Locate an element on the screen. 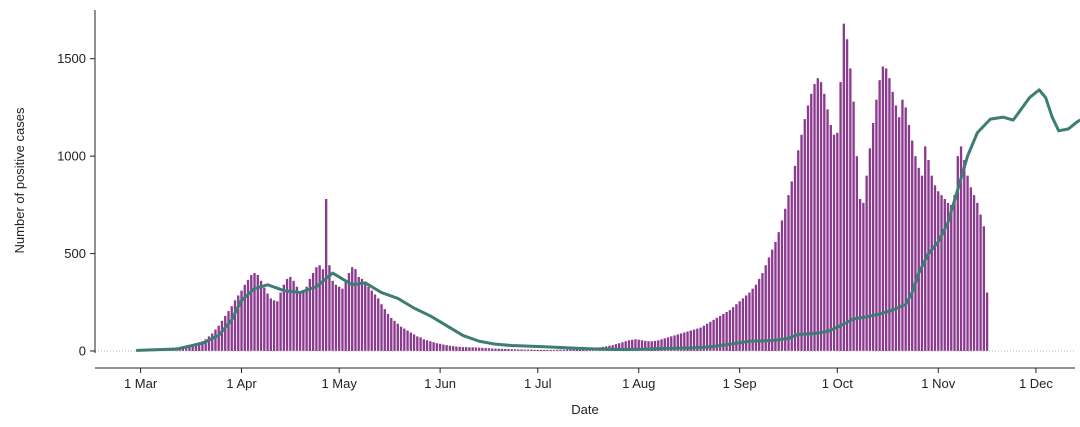 The height and width of the screenshot is (427, 1080). y-axis-title: Number of positive cases is located at coordinates (19, 180).